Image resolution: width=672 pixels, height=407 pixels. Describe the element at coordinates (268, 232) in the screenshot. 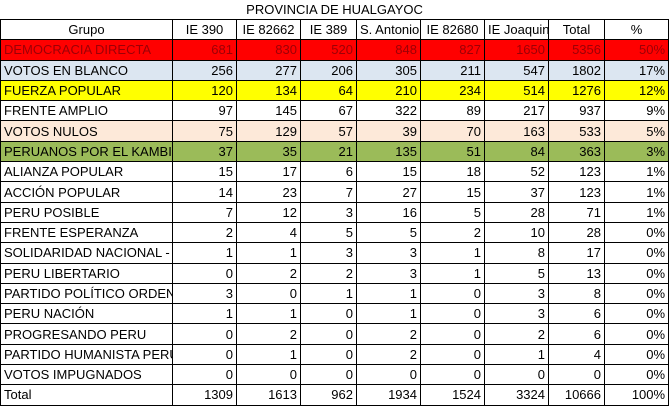

I see `cell: 4` at that location.